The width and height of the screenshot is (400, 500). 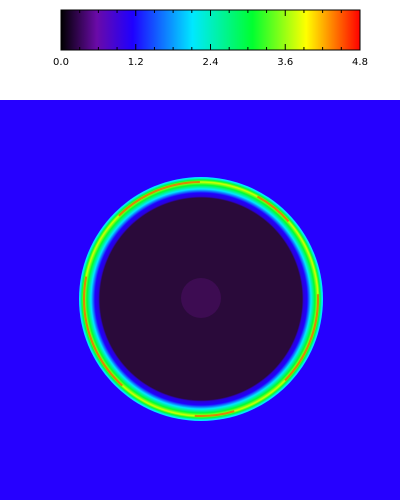 I want to click on colorbar-ticks, so click(x=210, y=30).